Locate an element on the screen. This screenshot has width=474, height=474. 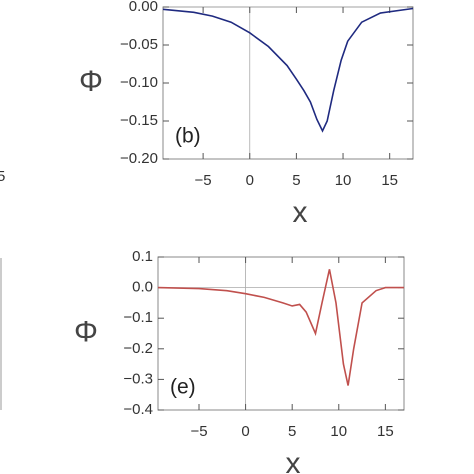
y-tick-label: −0.1 is located at coordinates (138, 317).